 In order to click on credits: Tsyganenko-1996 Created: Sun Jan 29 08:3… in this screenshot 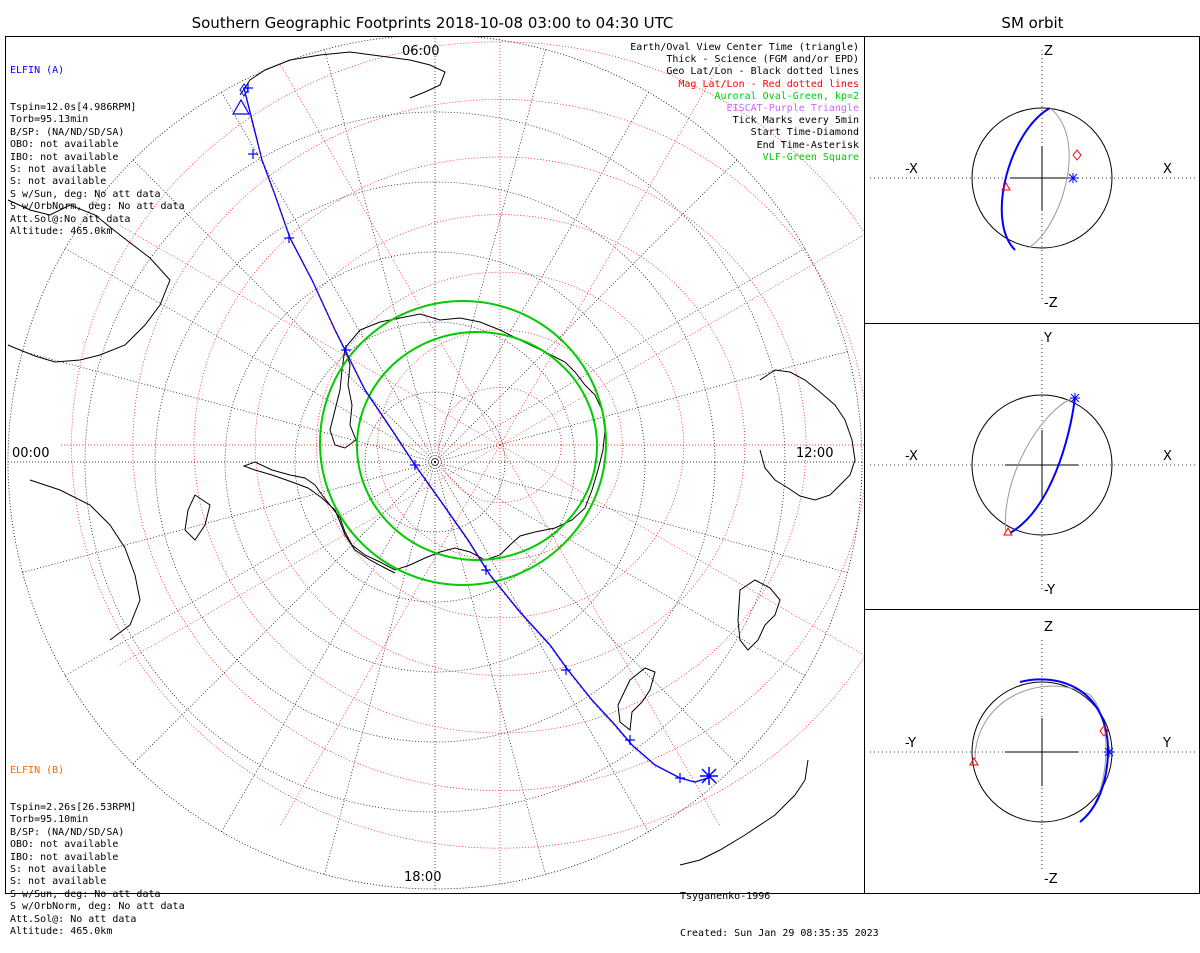, I will do `click(779, 909)`.